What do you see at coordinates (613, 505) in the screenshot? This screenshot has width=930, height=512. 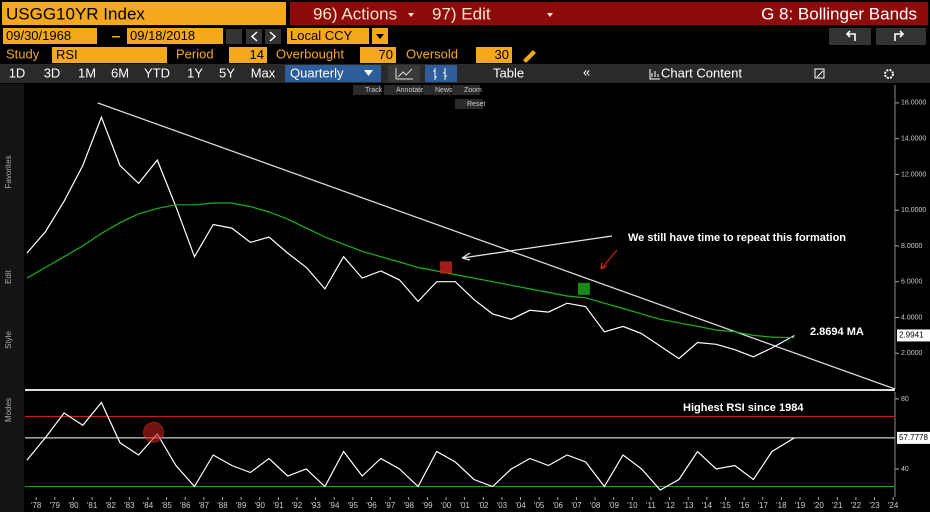 I see `x-tick-label: '09` at bounding box center [613, 505].